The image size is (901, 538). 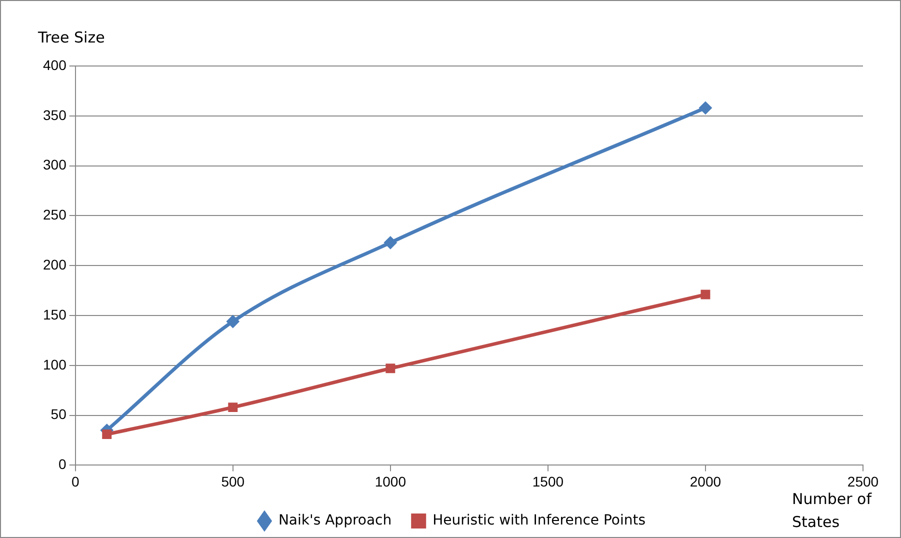 I want to click on y-axis-title: Tree Size, so click(x=71, y=37).